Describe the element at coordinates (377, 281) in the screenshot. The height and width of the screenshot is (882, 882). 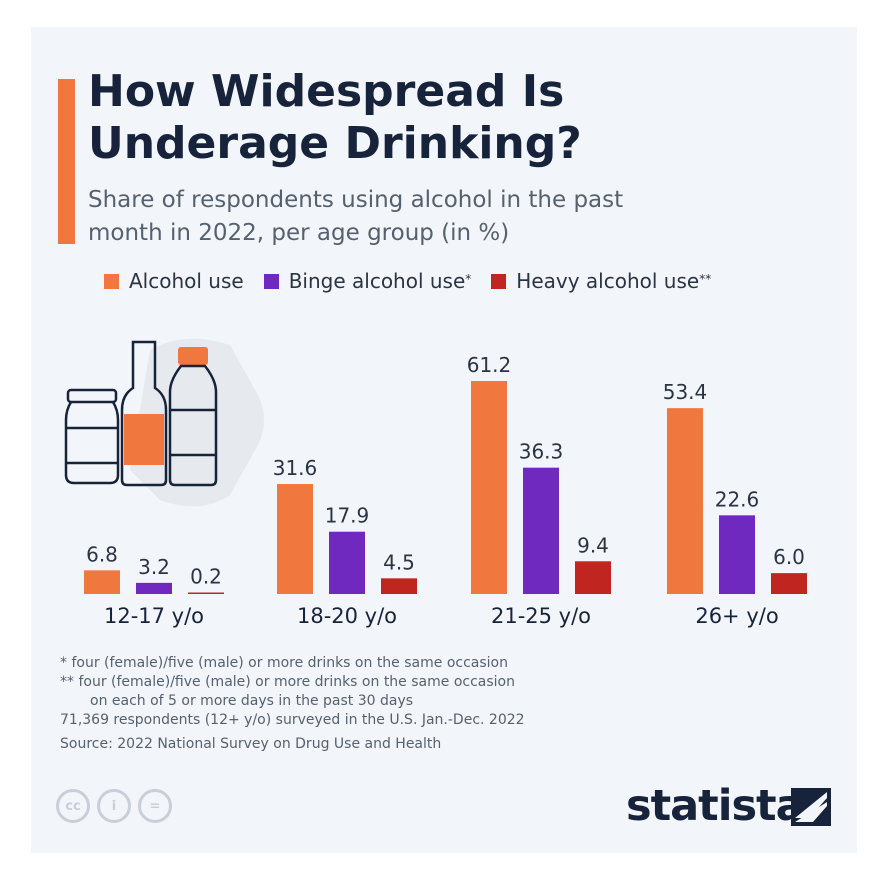
I see `legend-label-binge: Binge alcohol use` at that location.